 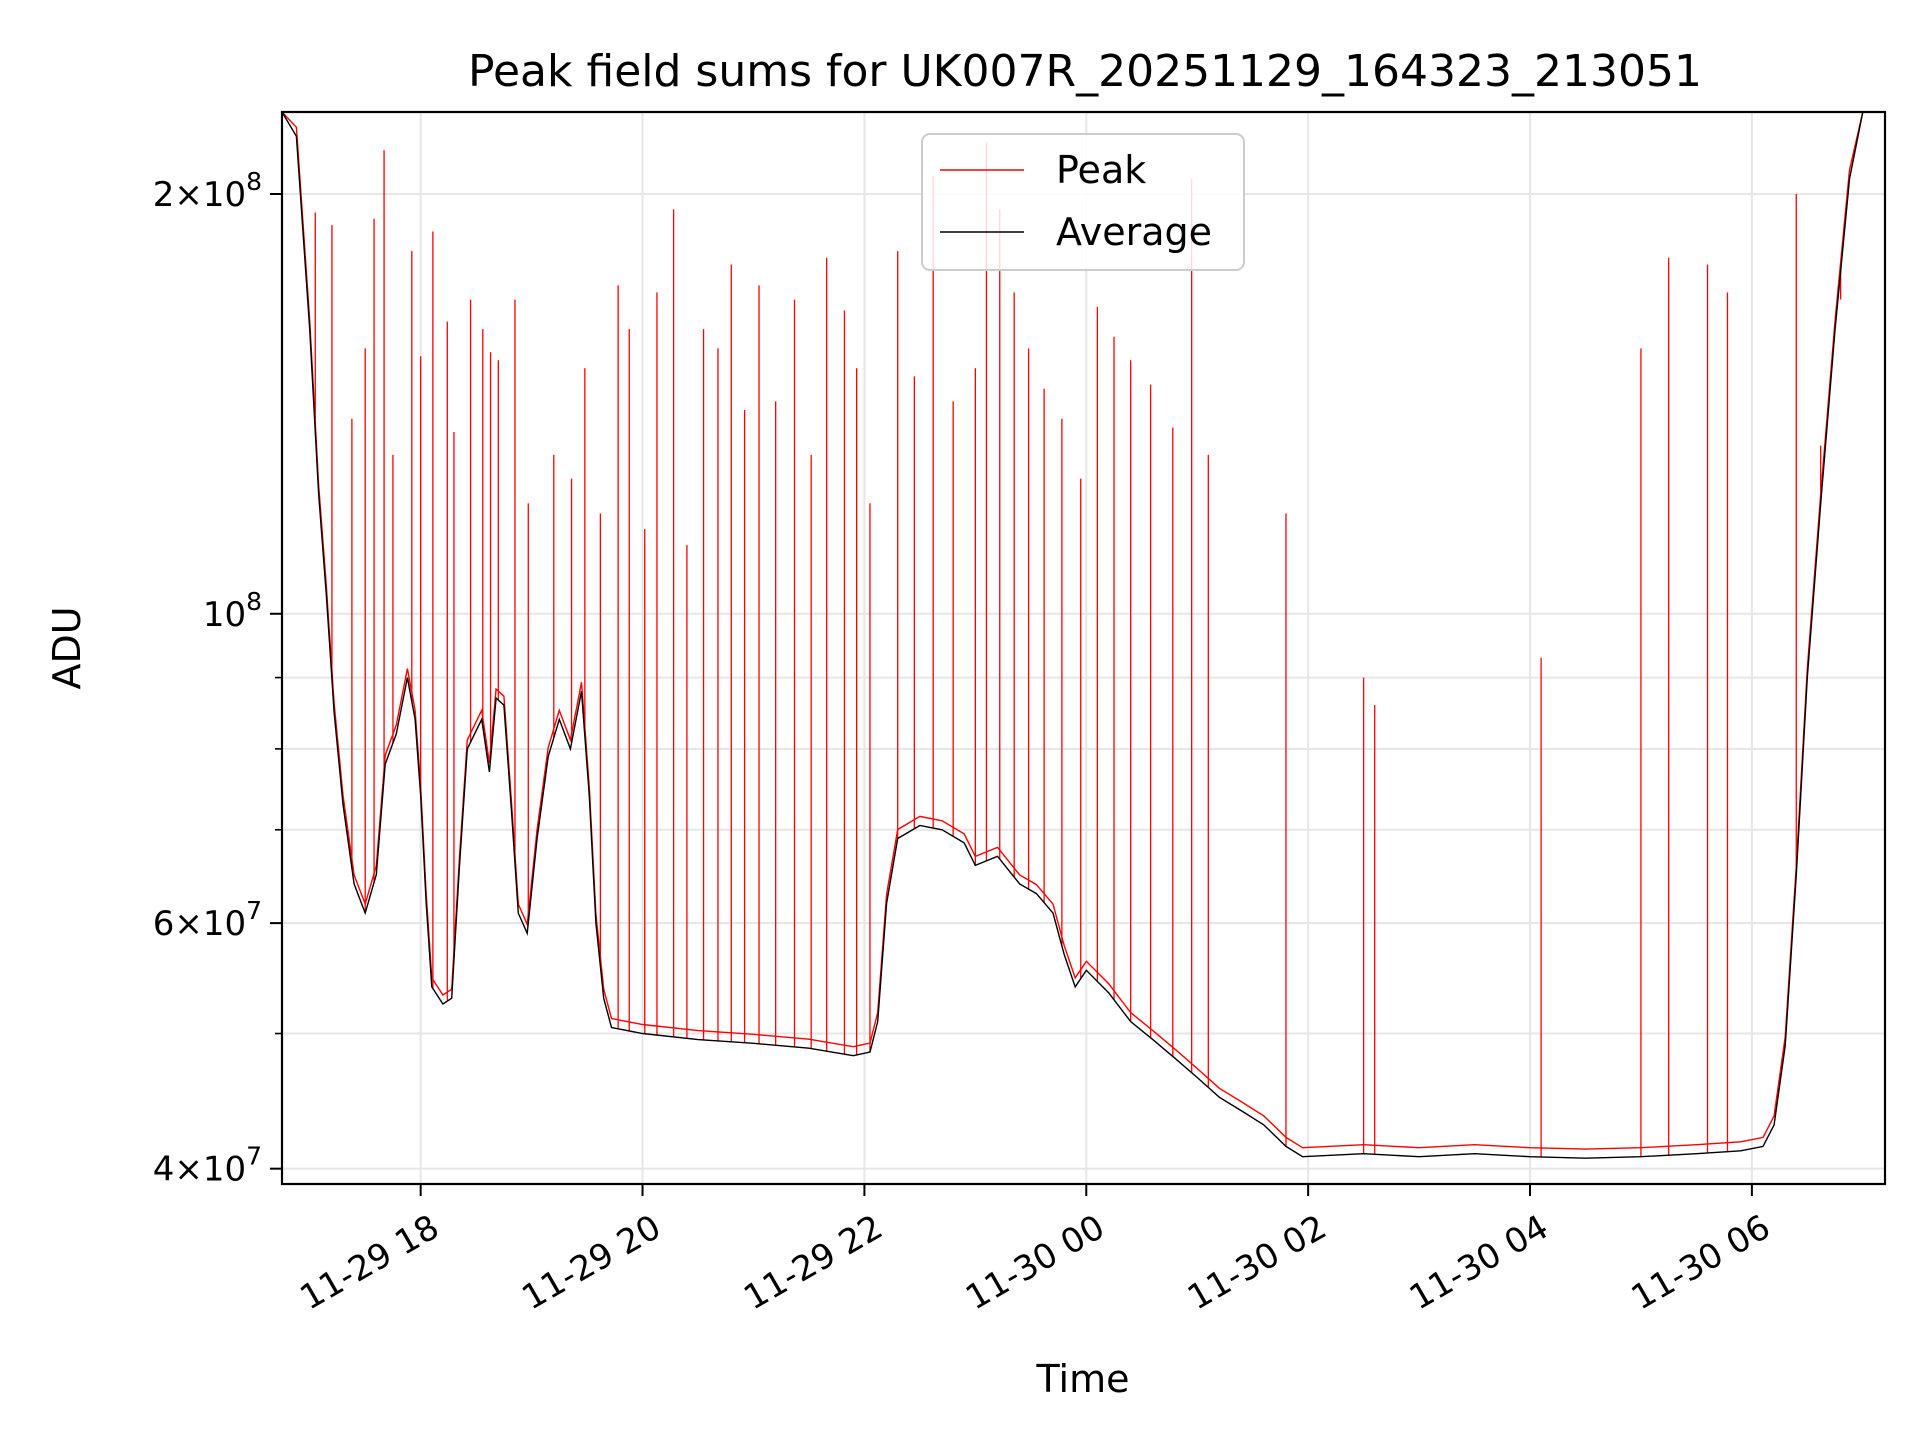 I want to click on y-tick-label: 4×107, so click(x=207, y=1166).